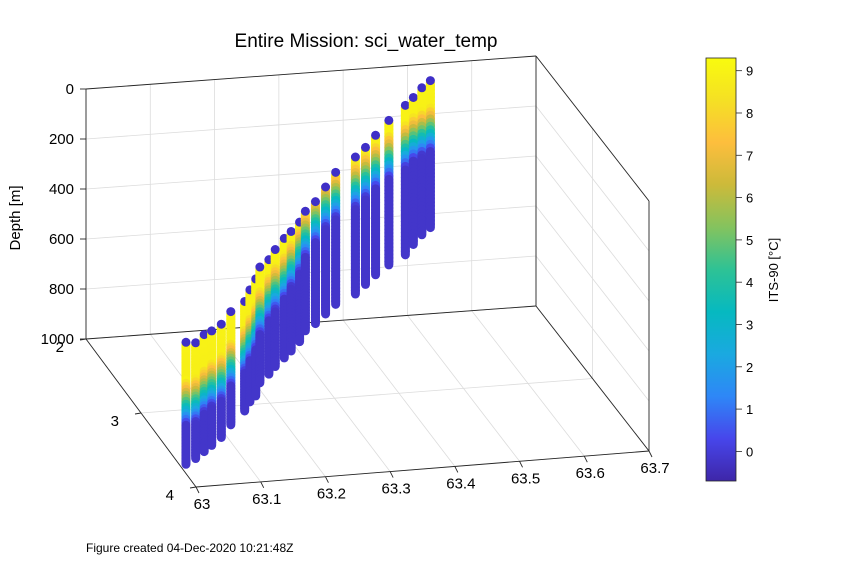 Image resolution: width=851 pixels, height=567 pixels. What do you see at coordinates (721, 269) in the screenshot?
I see `colorbar-gradient` at bounding box center [721, 269].